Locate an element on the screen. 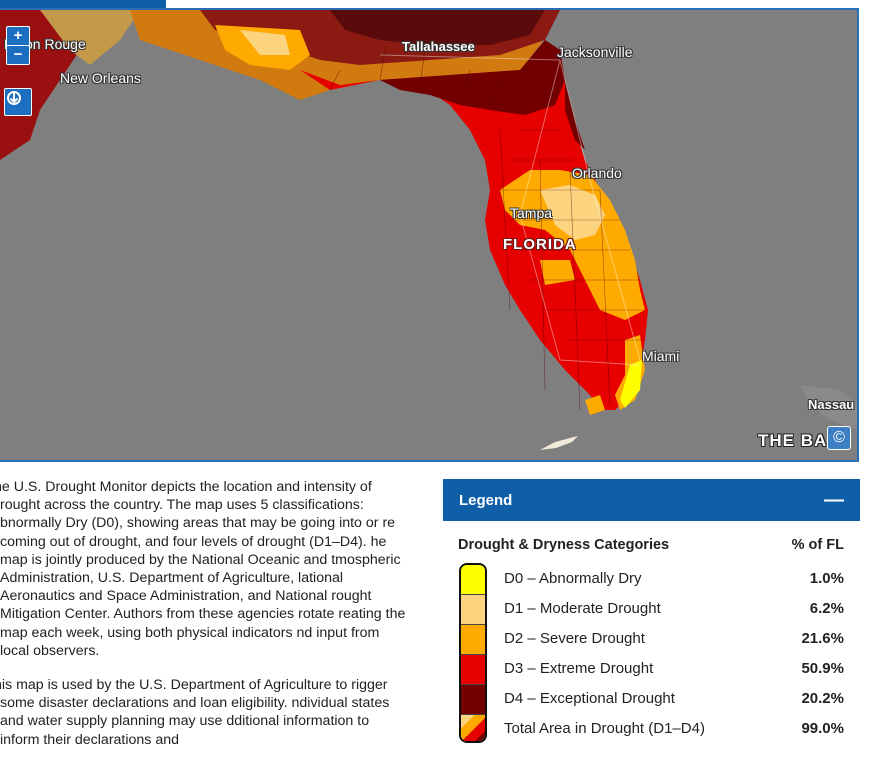 The image size is (873, 765). legend-column-headers: Drought & Dryness Categories % of FL is located at coordinates (651, 537).